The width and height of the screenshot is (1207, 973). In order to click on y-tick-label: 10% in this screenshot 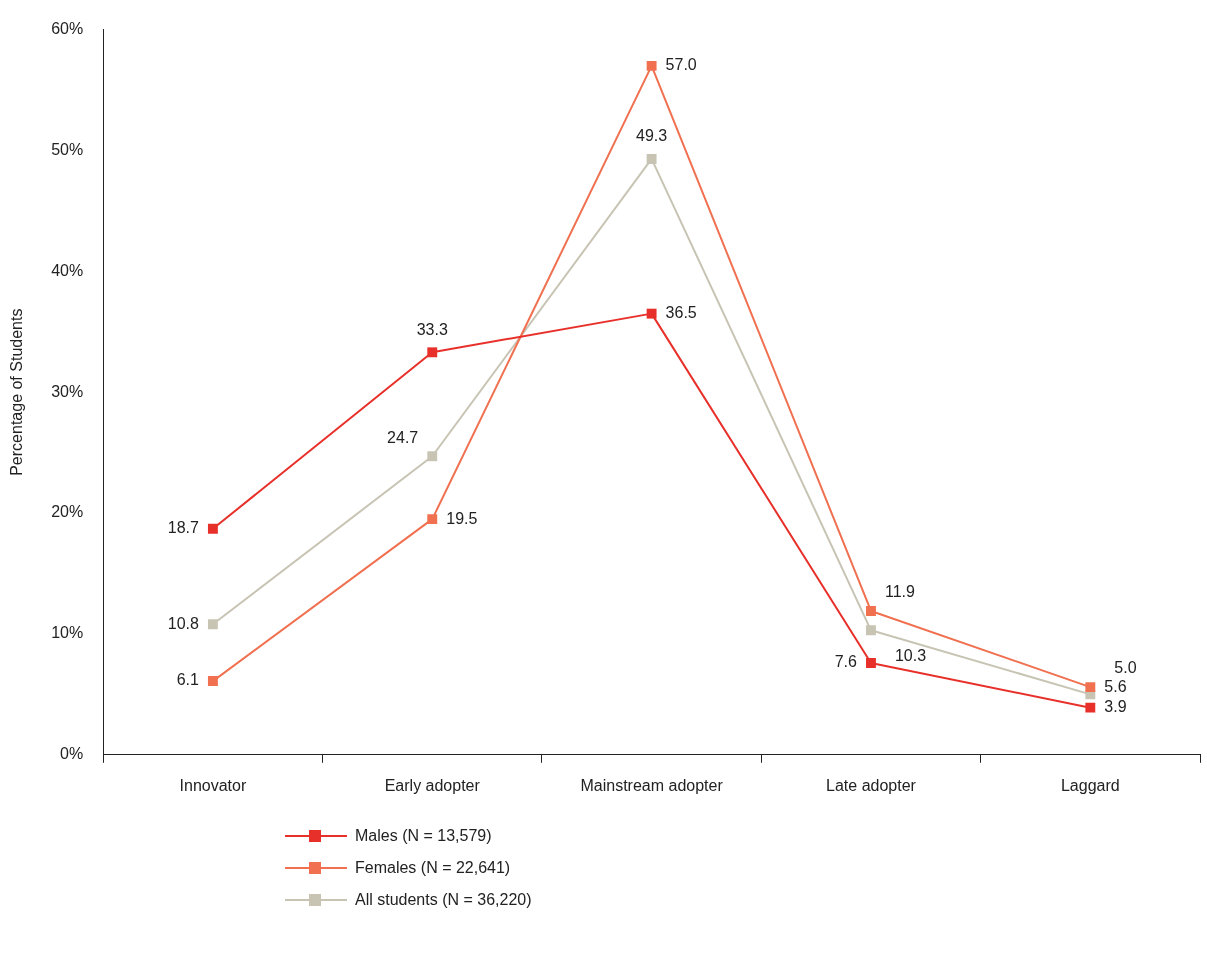, I will do `click(67, 633)`.